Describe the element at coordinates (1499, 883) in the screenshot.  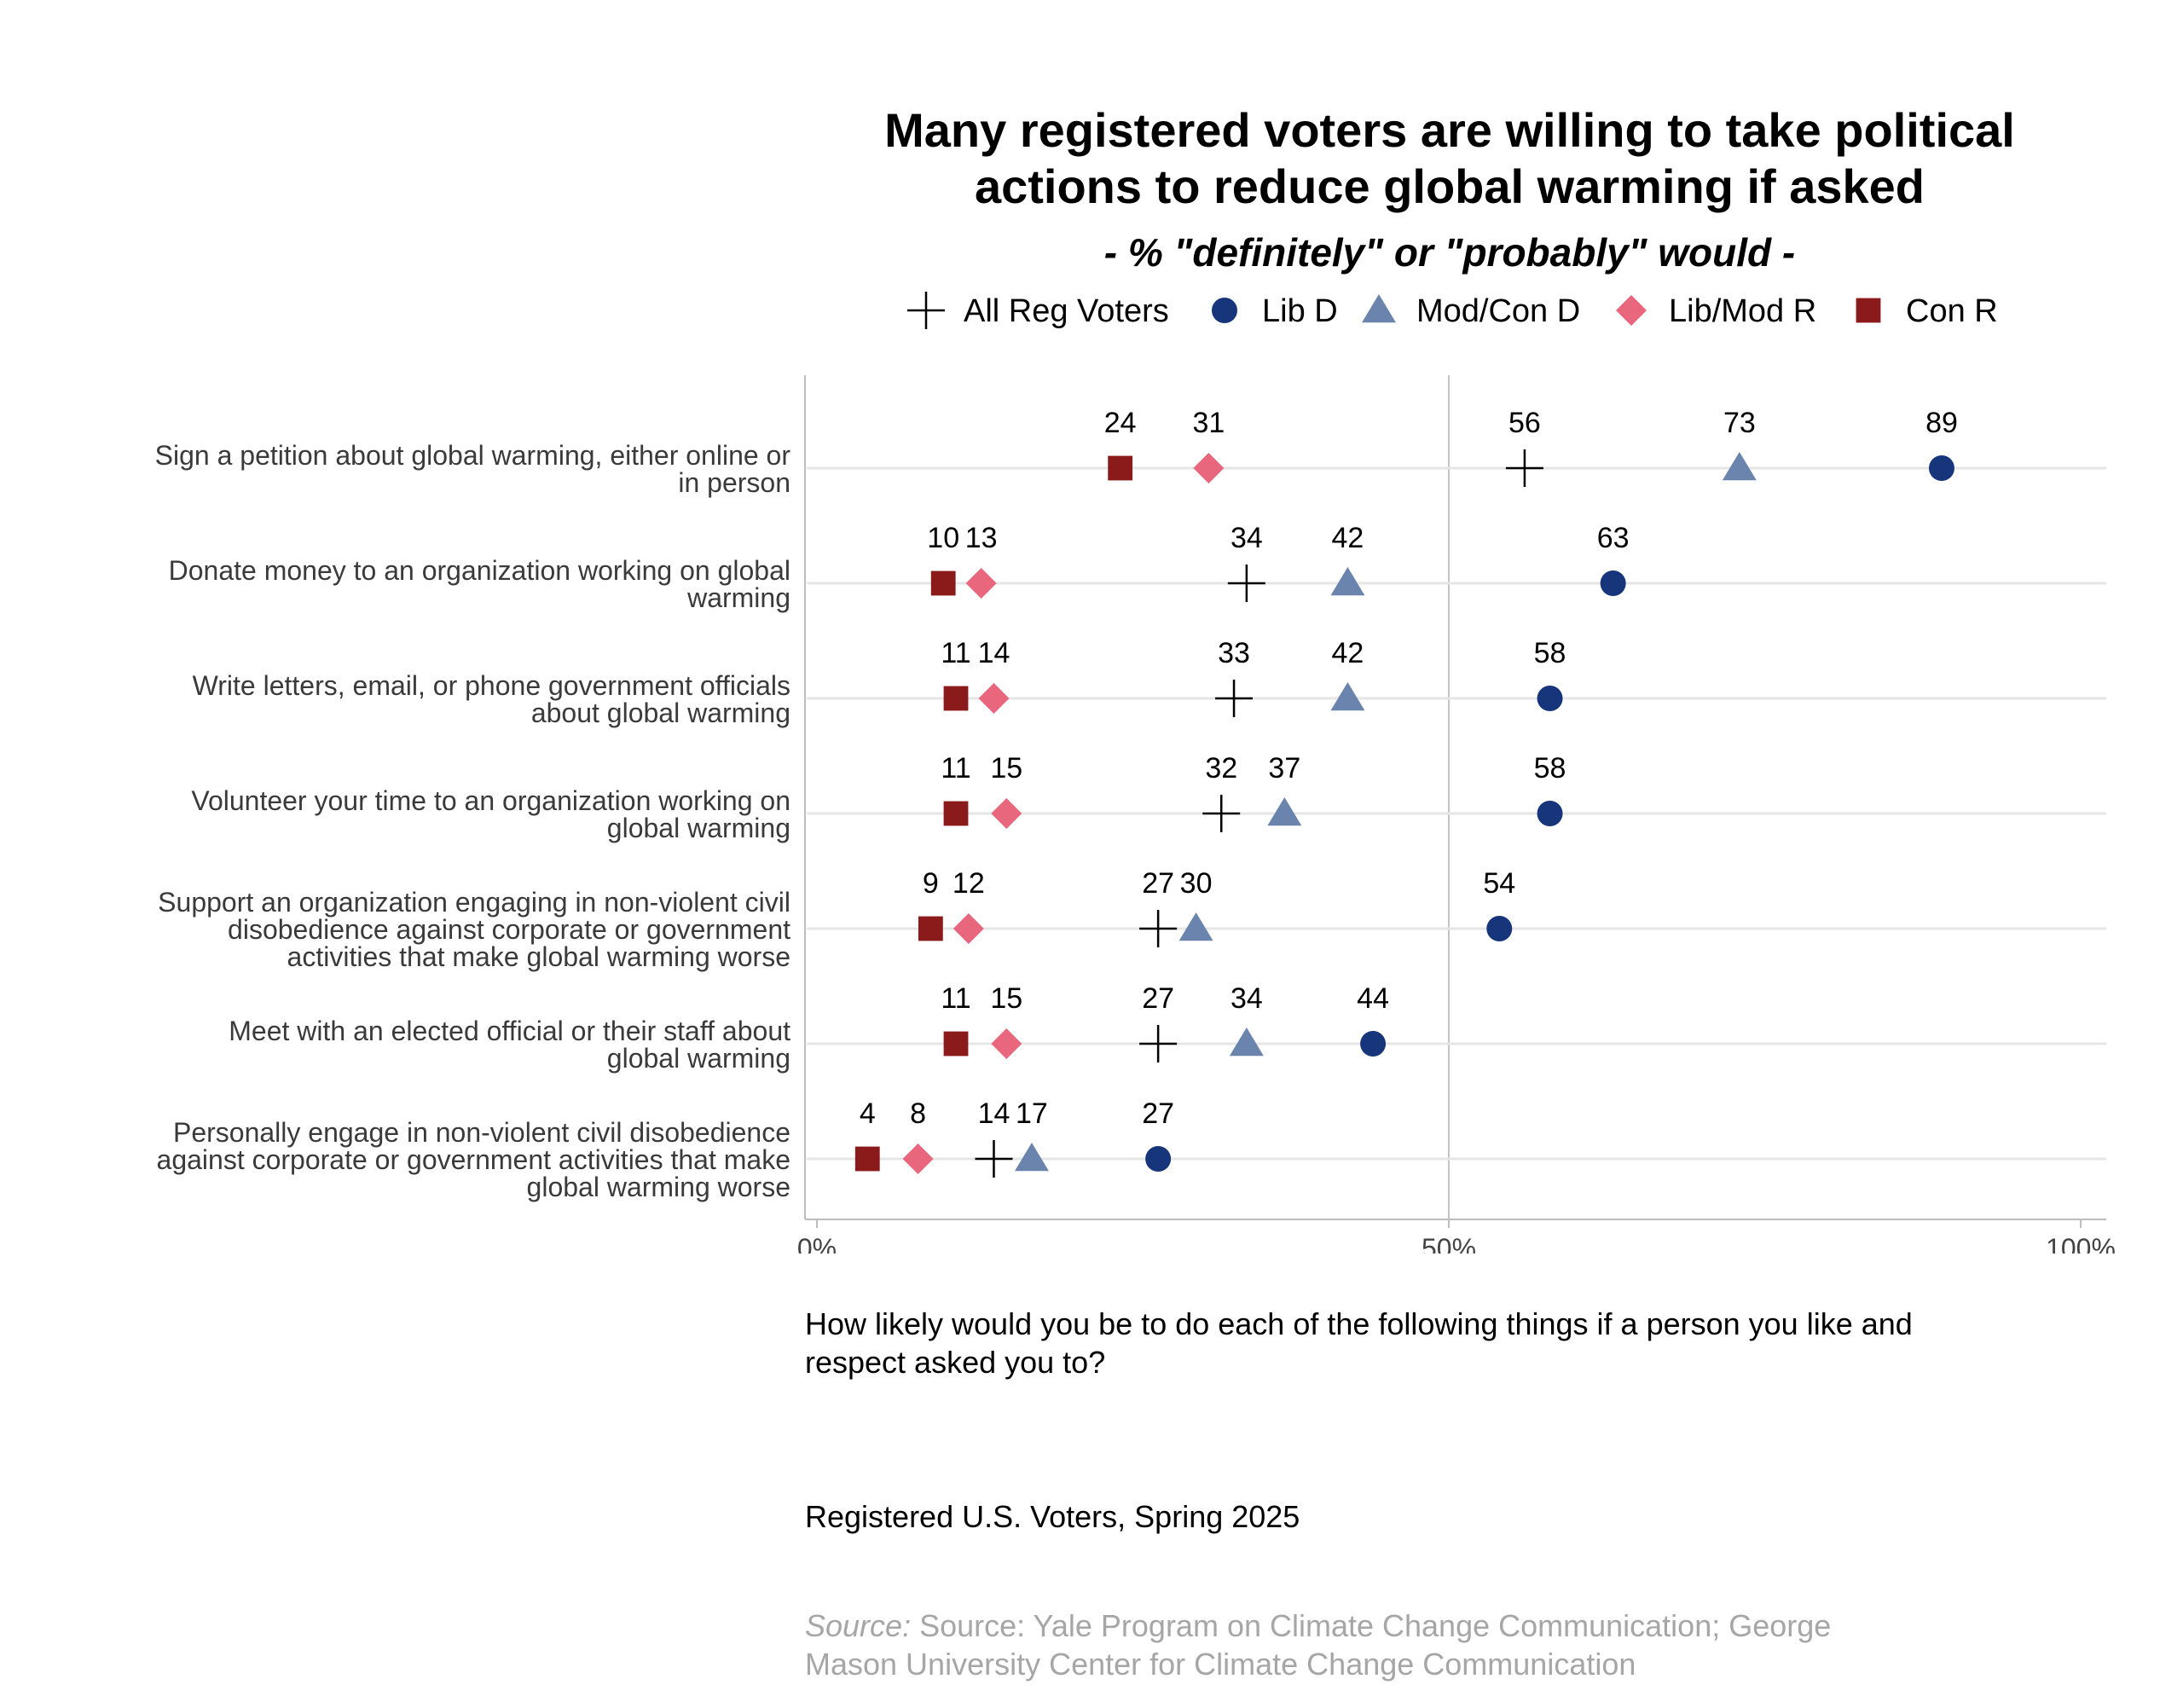
I see `data-label: 54` at that location.